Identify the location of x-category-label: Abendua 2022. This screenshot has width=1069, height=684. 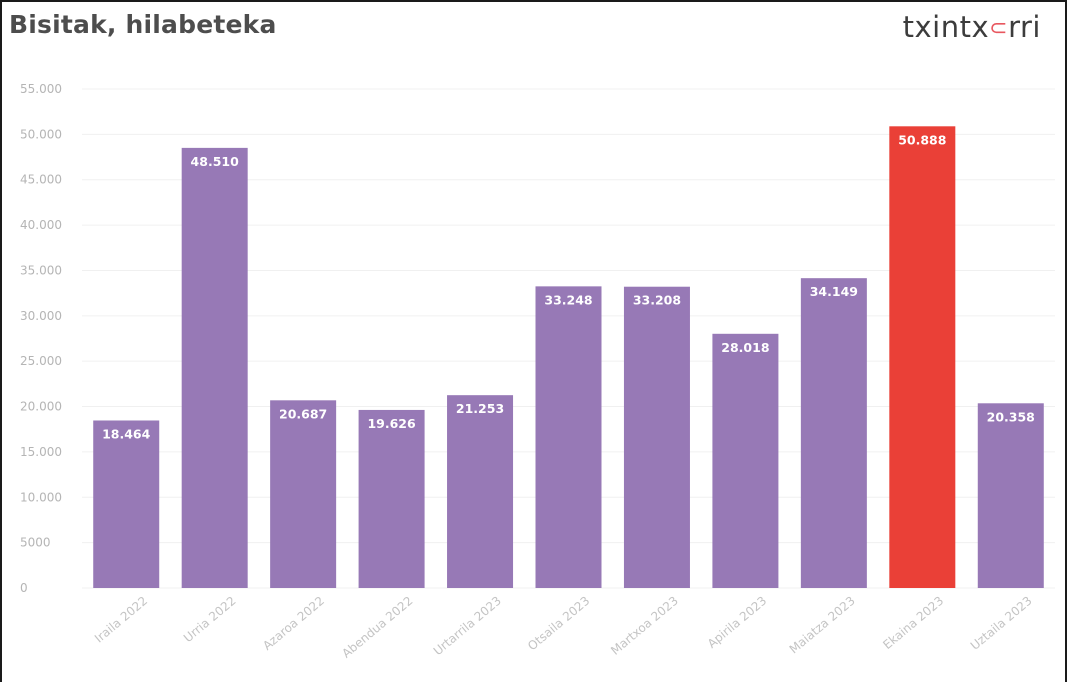
(377, 627).